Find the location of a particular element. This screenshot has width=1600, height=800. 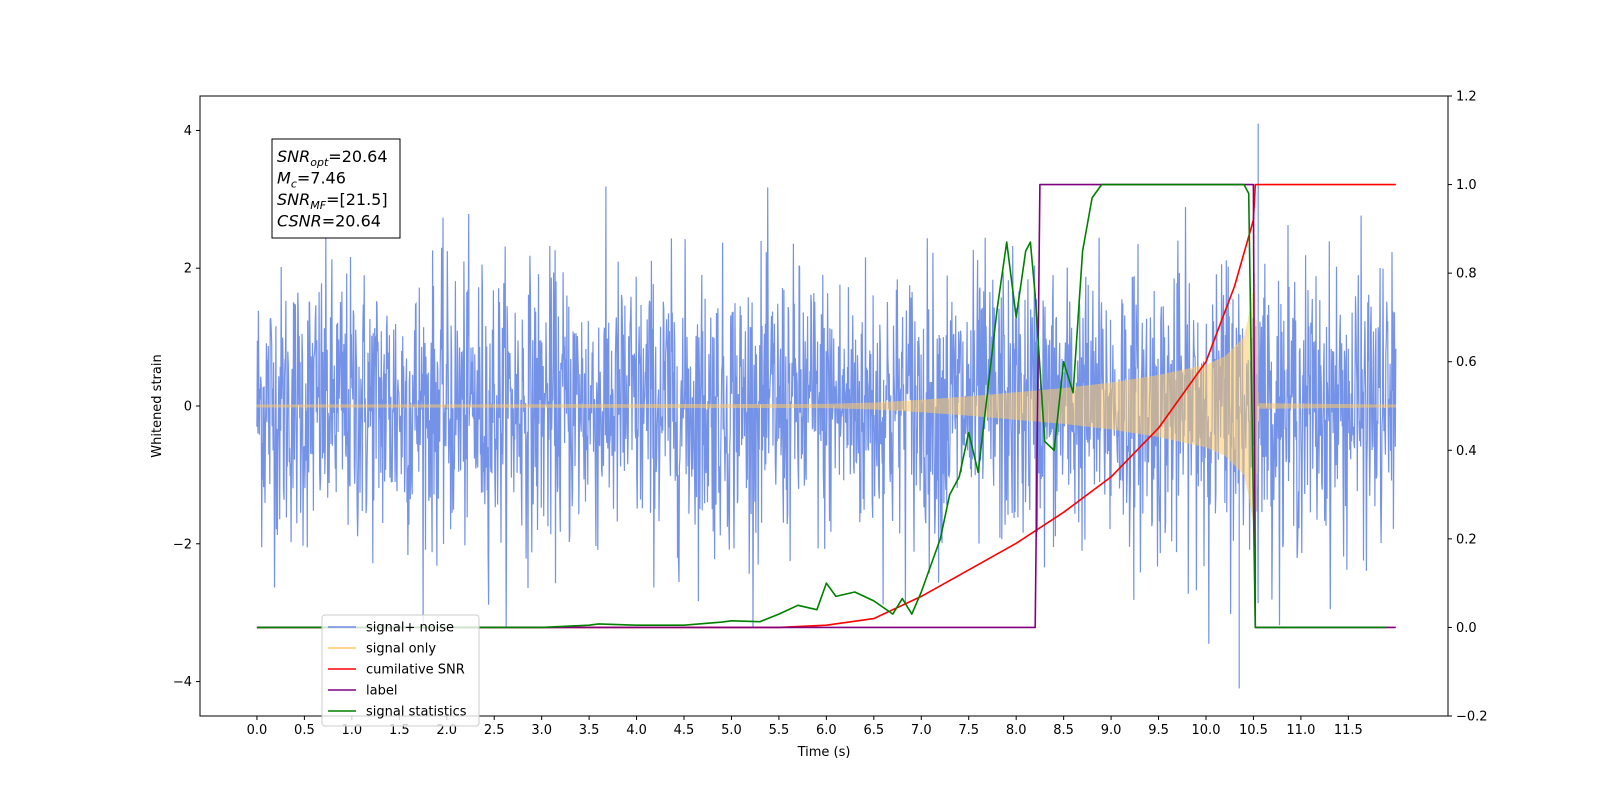

x-tick-label: 4.0 is located at coordinates (636, 730).